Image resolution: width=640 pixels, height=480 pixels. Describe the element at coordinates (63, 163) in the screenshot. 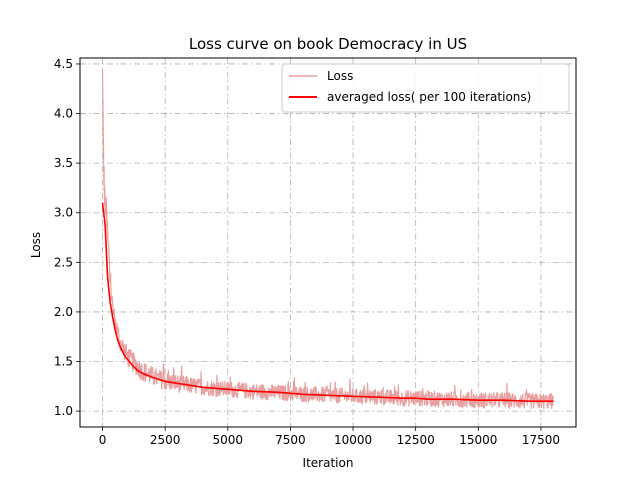

I see `y-tick-label: 3.5` at that location.